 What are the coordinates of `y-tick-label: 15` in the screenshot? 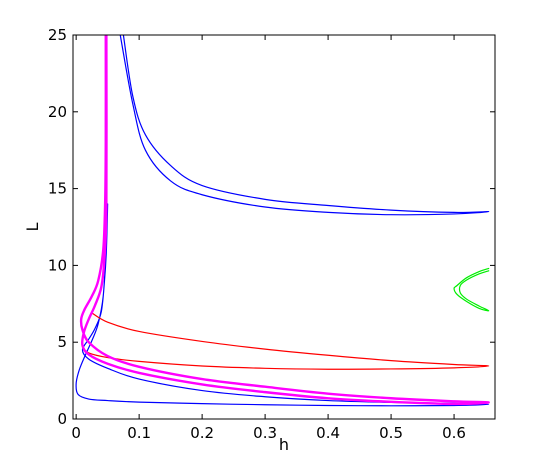 It's located at (57, 189).